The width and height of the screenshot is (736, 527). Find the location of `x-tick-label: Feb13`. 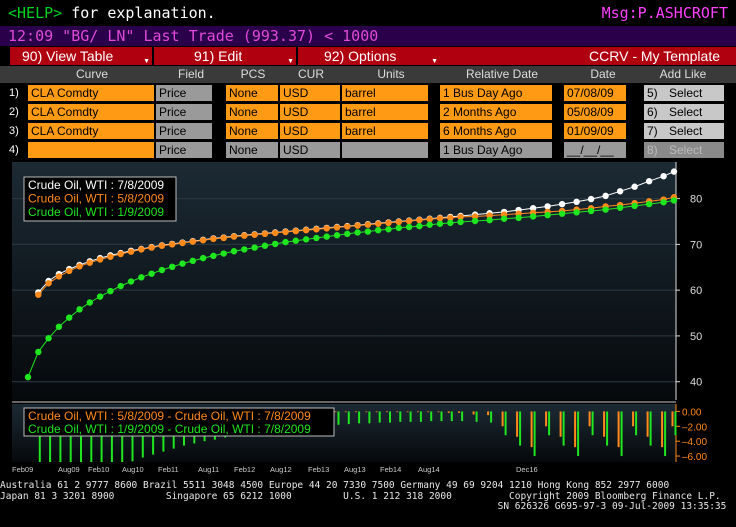

x-tick-label: Feb13 is located at coordinates (318, 469).